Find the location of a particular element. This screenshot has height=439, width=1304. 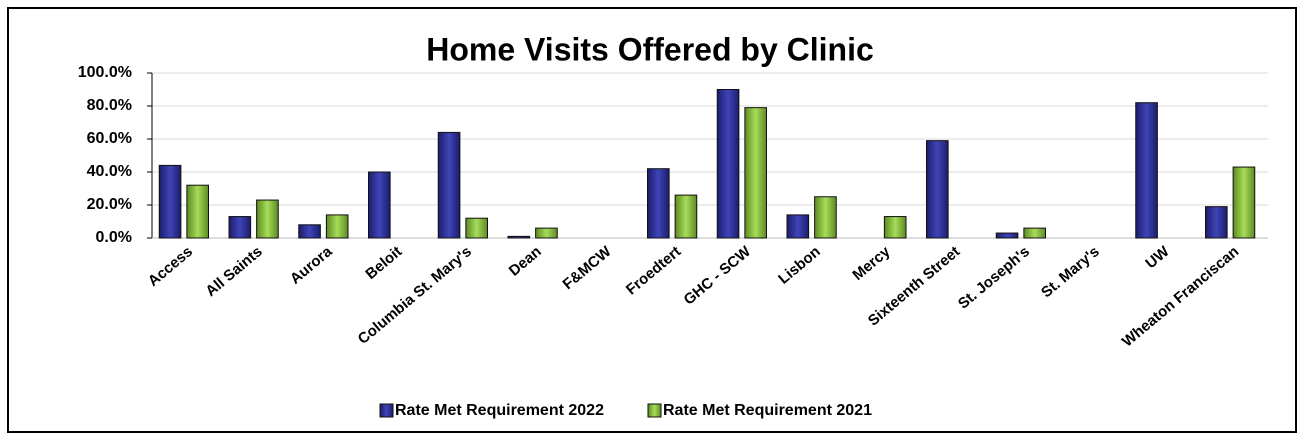

y-tick-label: 20.0% is located at coordinates (109, 204).